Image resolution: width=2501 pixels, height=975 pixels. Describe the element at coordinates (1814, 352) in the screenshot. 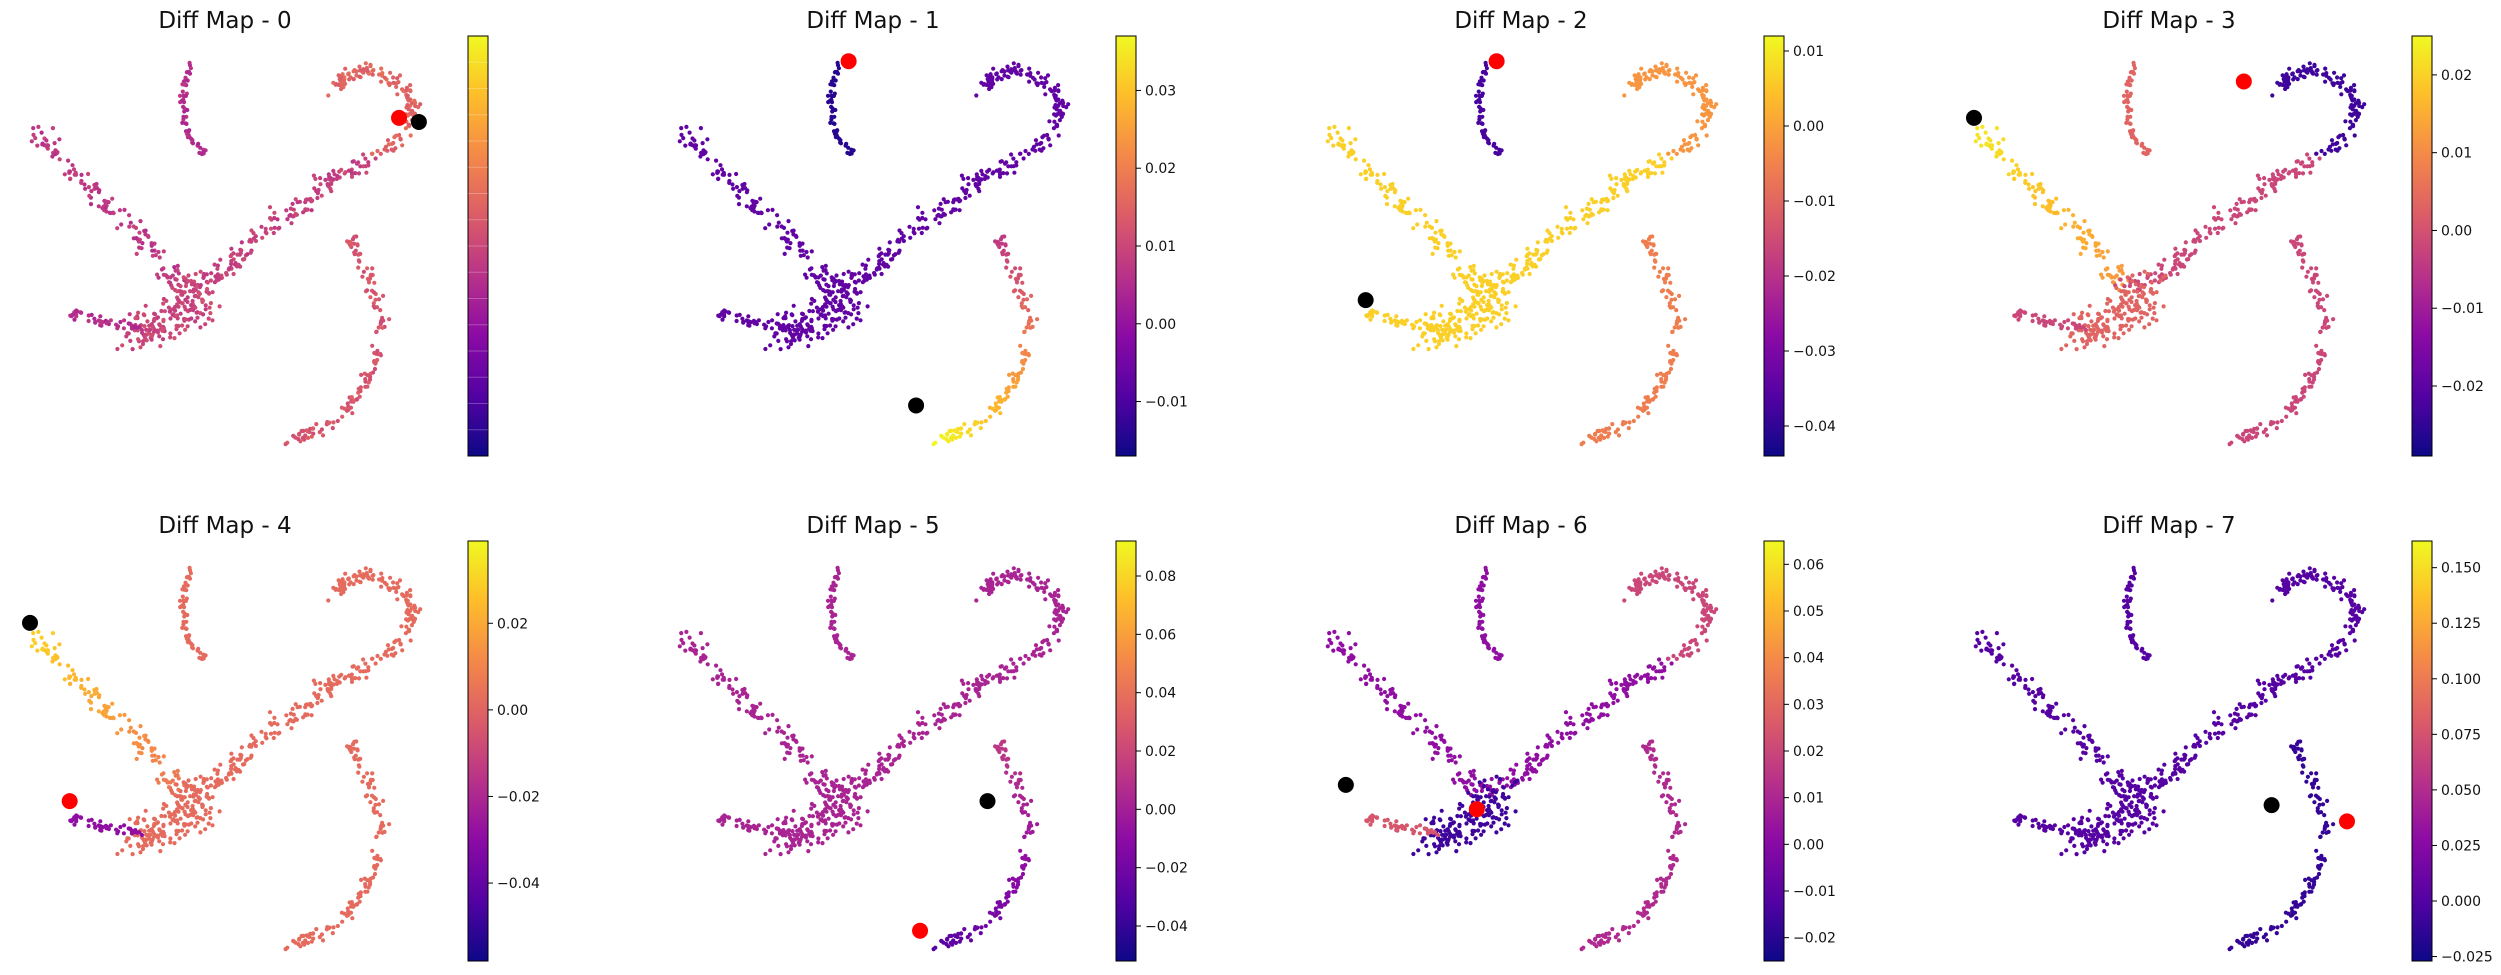

I see `colorbar-tick-label: −0.03` at that location.